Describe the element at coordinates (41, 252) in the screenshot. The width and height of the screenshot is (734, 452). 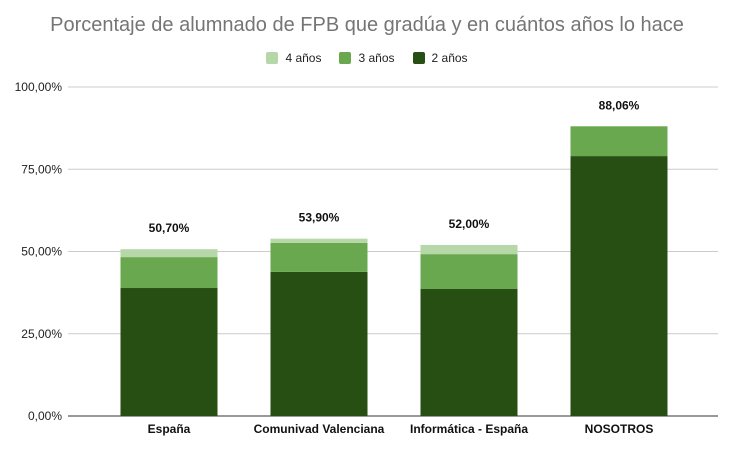
I see `y-tick-label: 50,00%` at that location.